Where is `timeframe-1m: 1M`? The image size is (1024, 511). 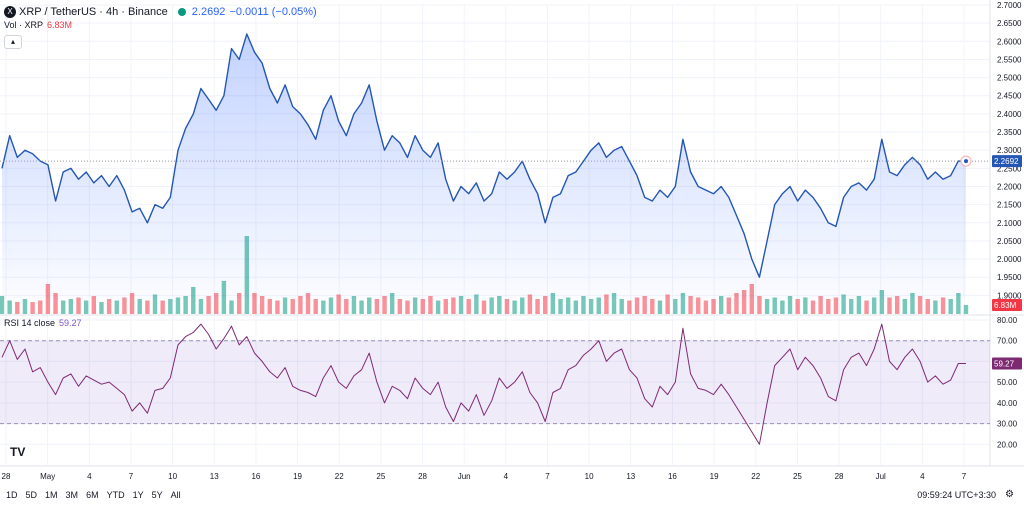 timeframe-1m: 1M is located at coordinates (51, 495).